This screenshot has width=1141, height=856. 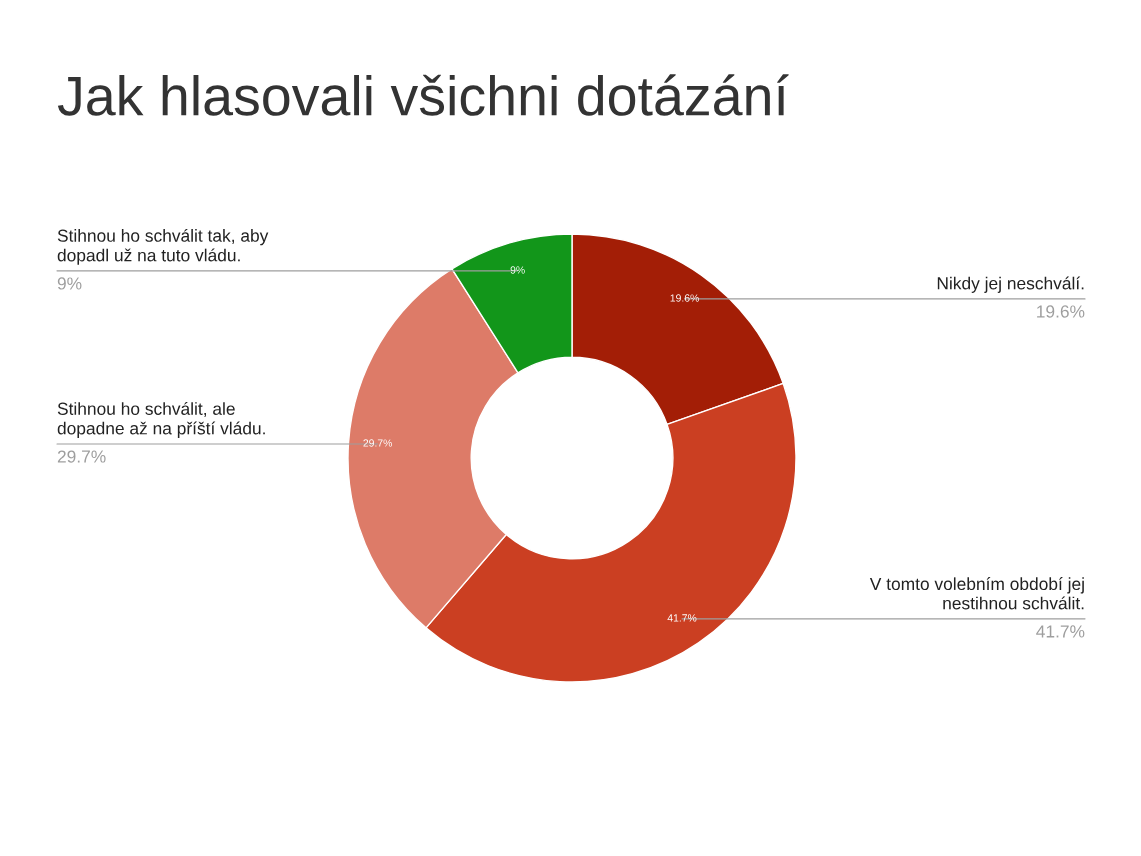 I want to click on data-label: 29.7%, so click(x=378, y=443).